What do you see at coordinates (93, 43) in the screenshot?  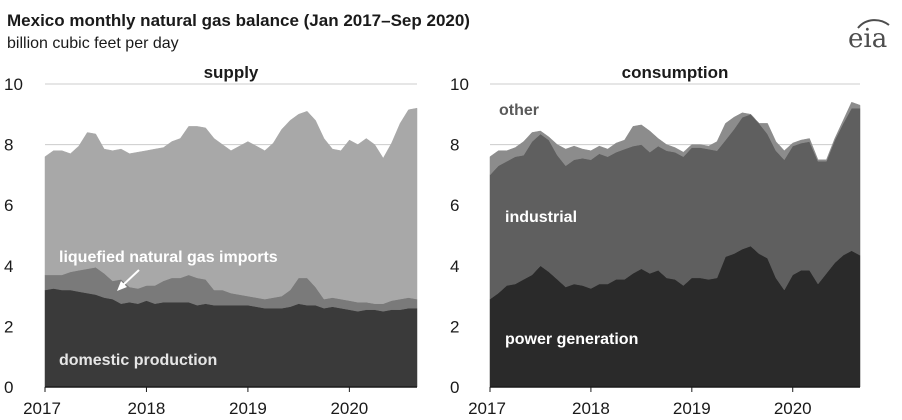 I see `chart-subtitle: billion cubic feet per day` at bounding box center [93, 43].